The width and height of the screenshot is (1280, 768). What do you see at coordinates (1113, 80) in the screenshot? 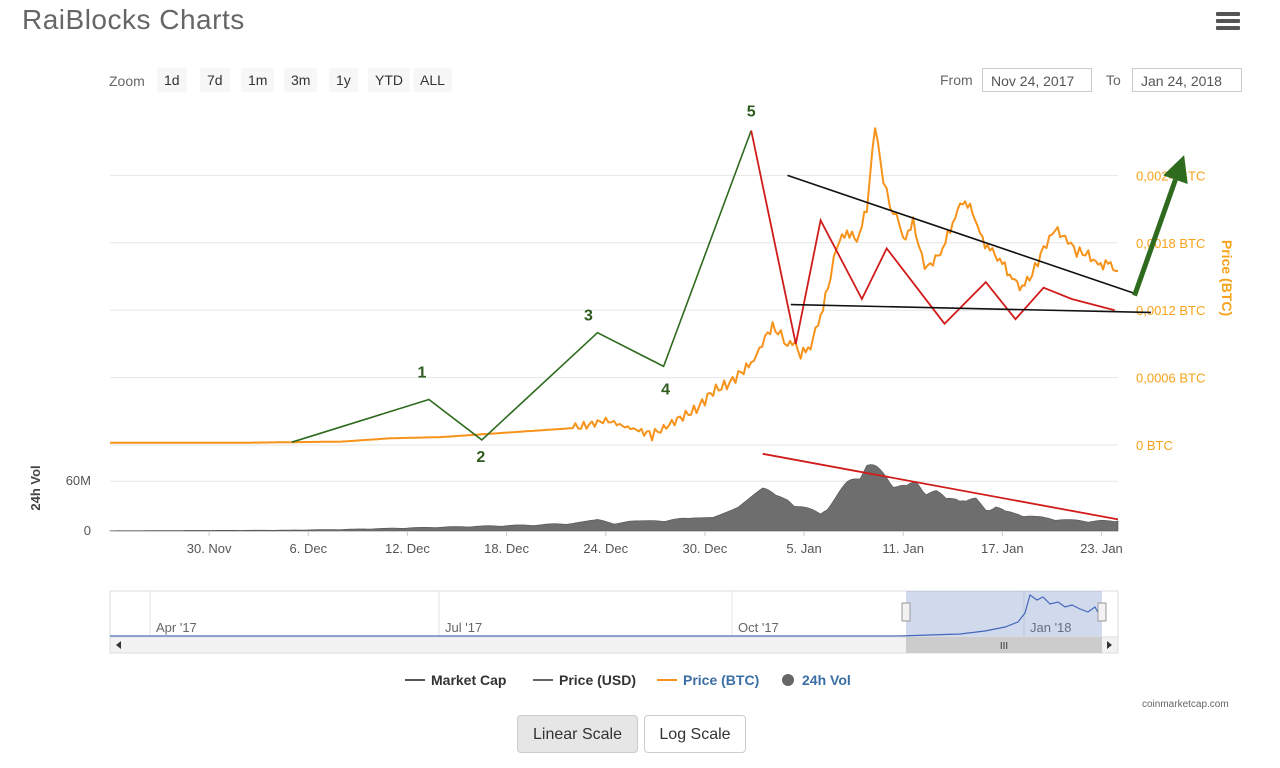
I see `to-label: To` at bounding box center [1113, 80].